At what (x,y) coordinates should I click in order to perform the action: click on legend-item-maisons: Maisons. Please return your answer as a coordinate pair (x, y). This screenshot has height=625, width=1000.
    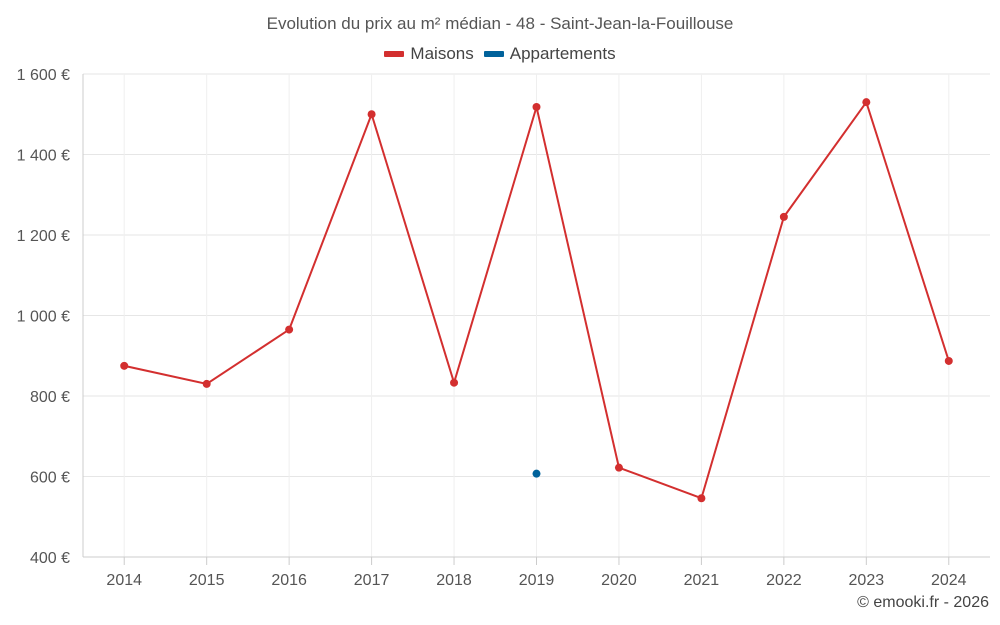
    Looking at the image, I should click on (429, 54).